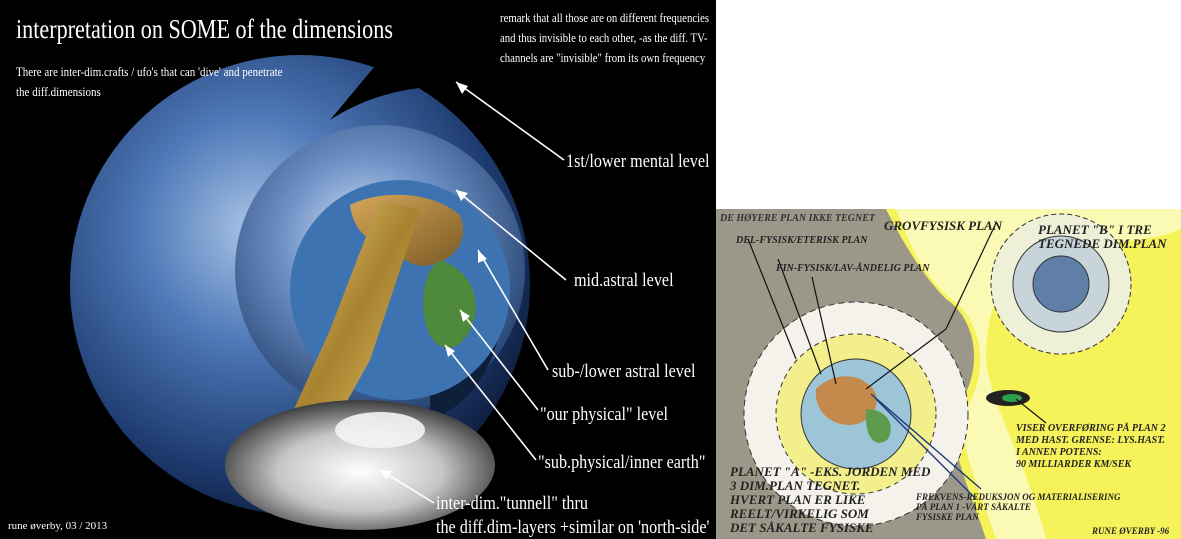 Image resolution: width=1181 pixels, height=539 pixels. What do you see at coordinates (433, 280) in the screenshot?
I see `arrowheads` at bounding box center [433, 280].